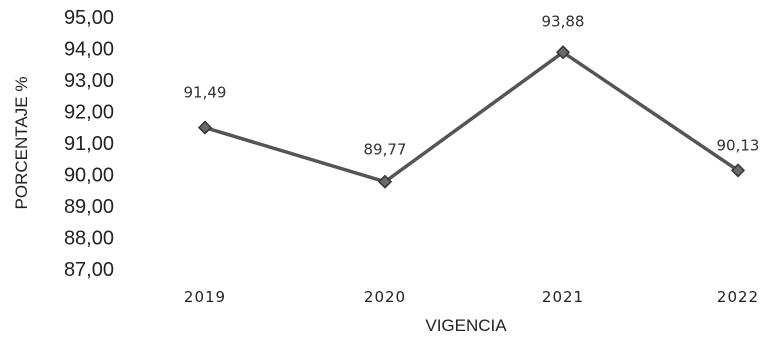  I want to click on y-tick-label: 90,00, so click(89, 176).